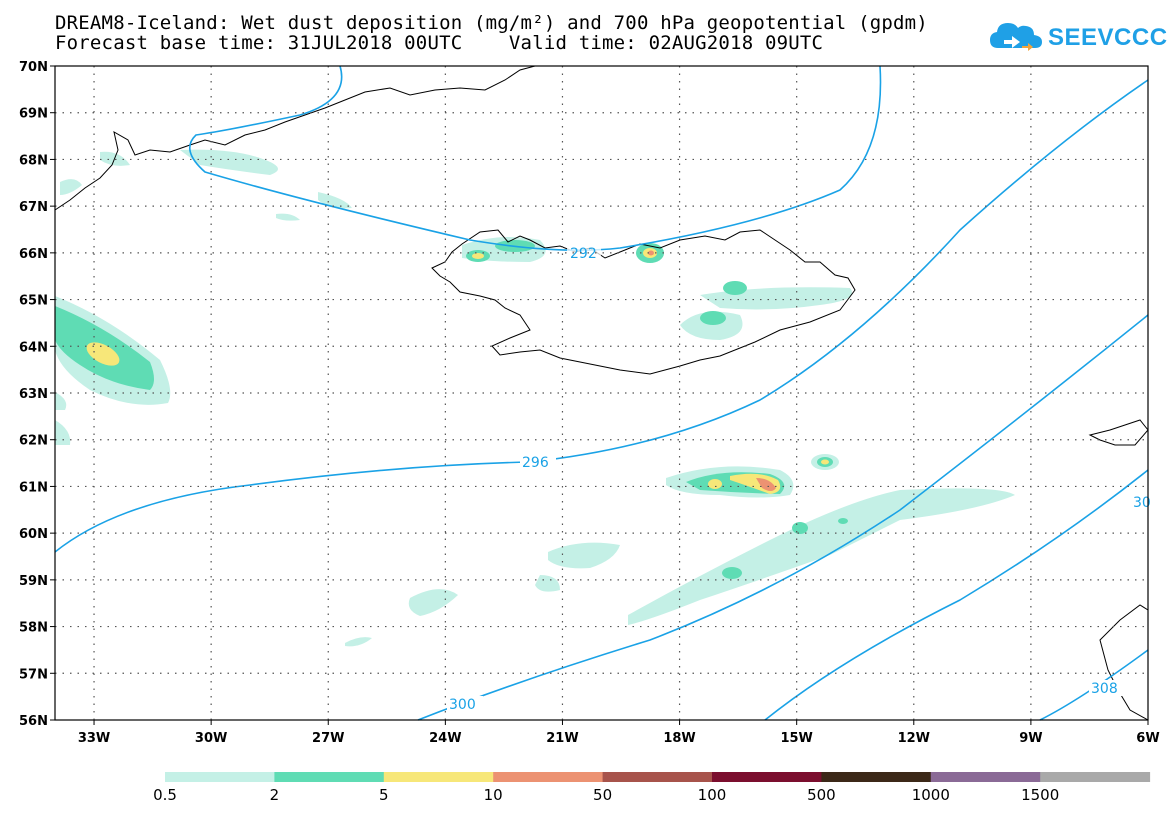  Describe the element at coordinates (314, 206) in the screenshot. I see `dust-area-small1` at that location.